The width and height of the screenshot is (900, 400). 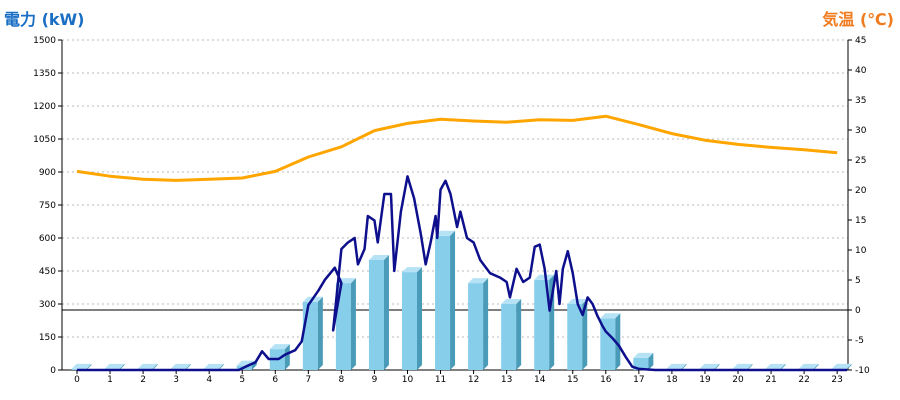 I want to click on right-tick-label: -5, so click(x=859, y=341).